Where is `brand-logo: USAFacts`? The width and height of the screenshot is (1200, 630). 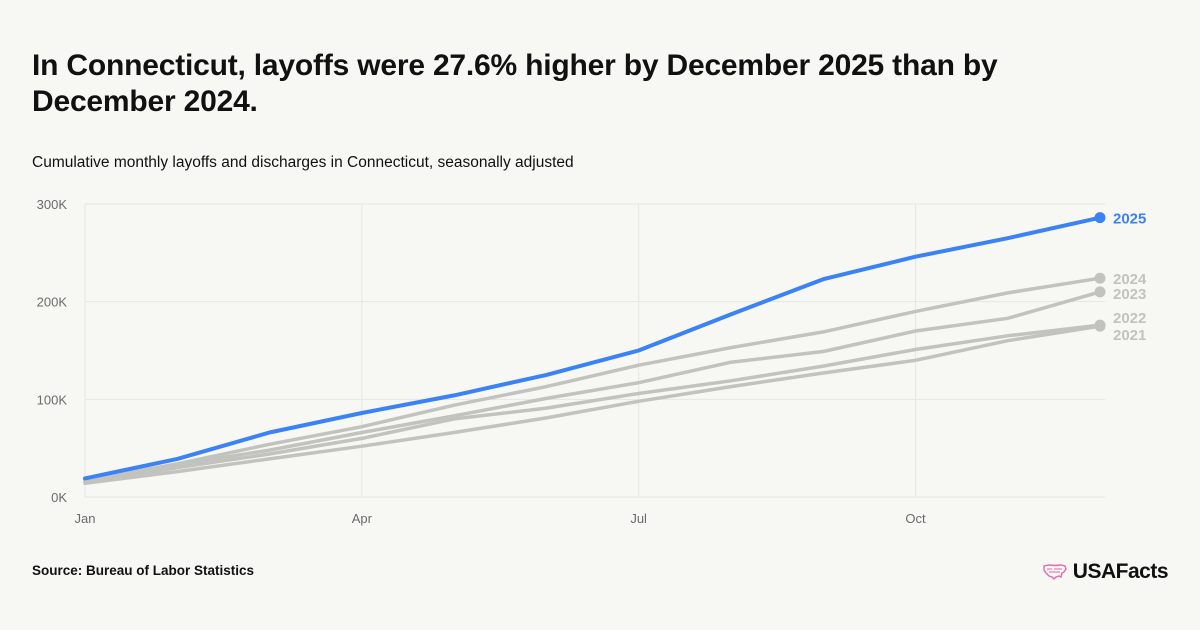
brand-logo: USAFacts is located at coordinates (1106, 572).